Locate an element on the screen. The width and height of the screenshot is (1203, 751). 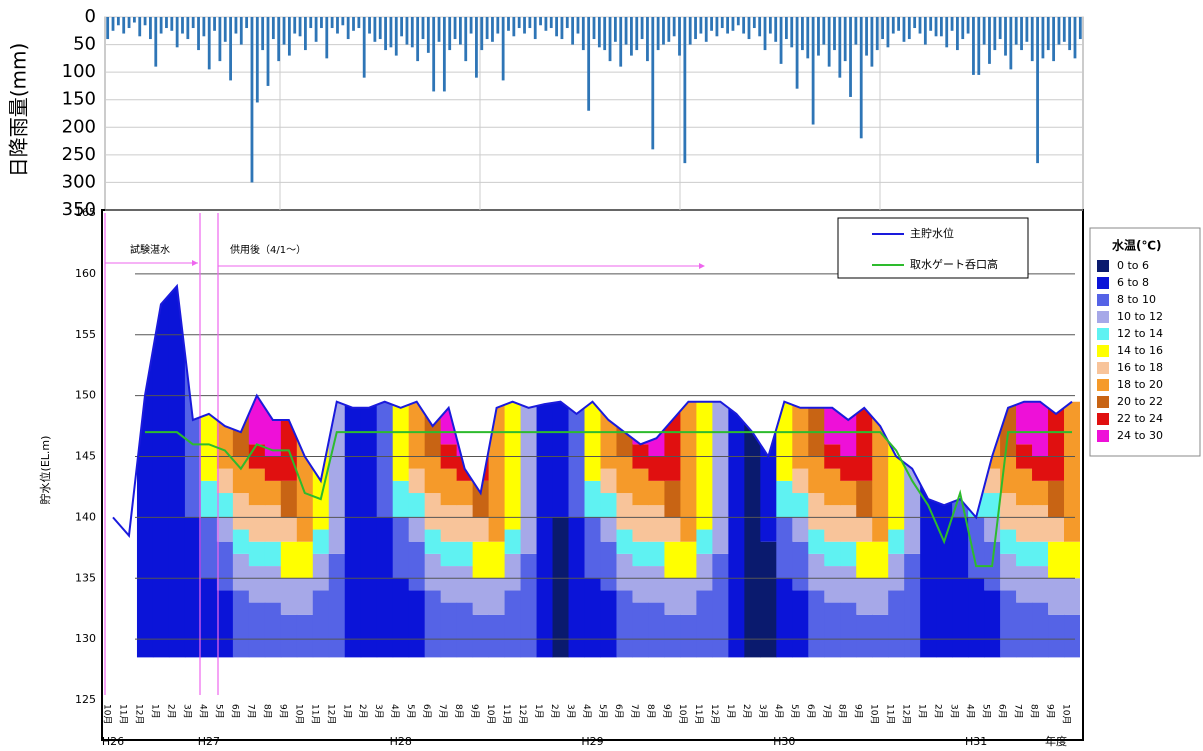
x-tick-label: 1月 is located at coordinates (922, 711).